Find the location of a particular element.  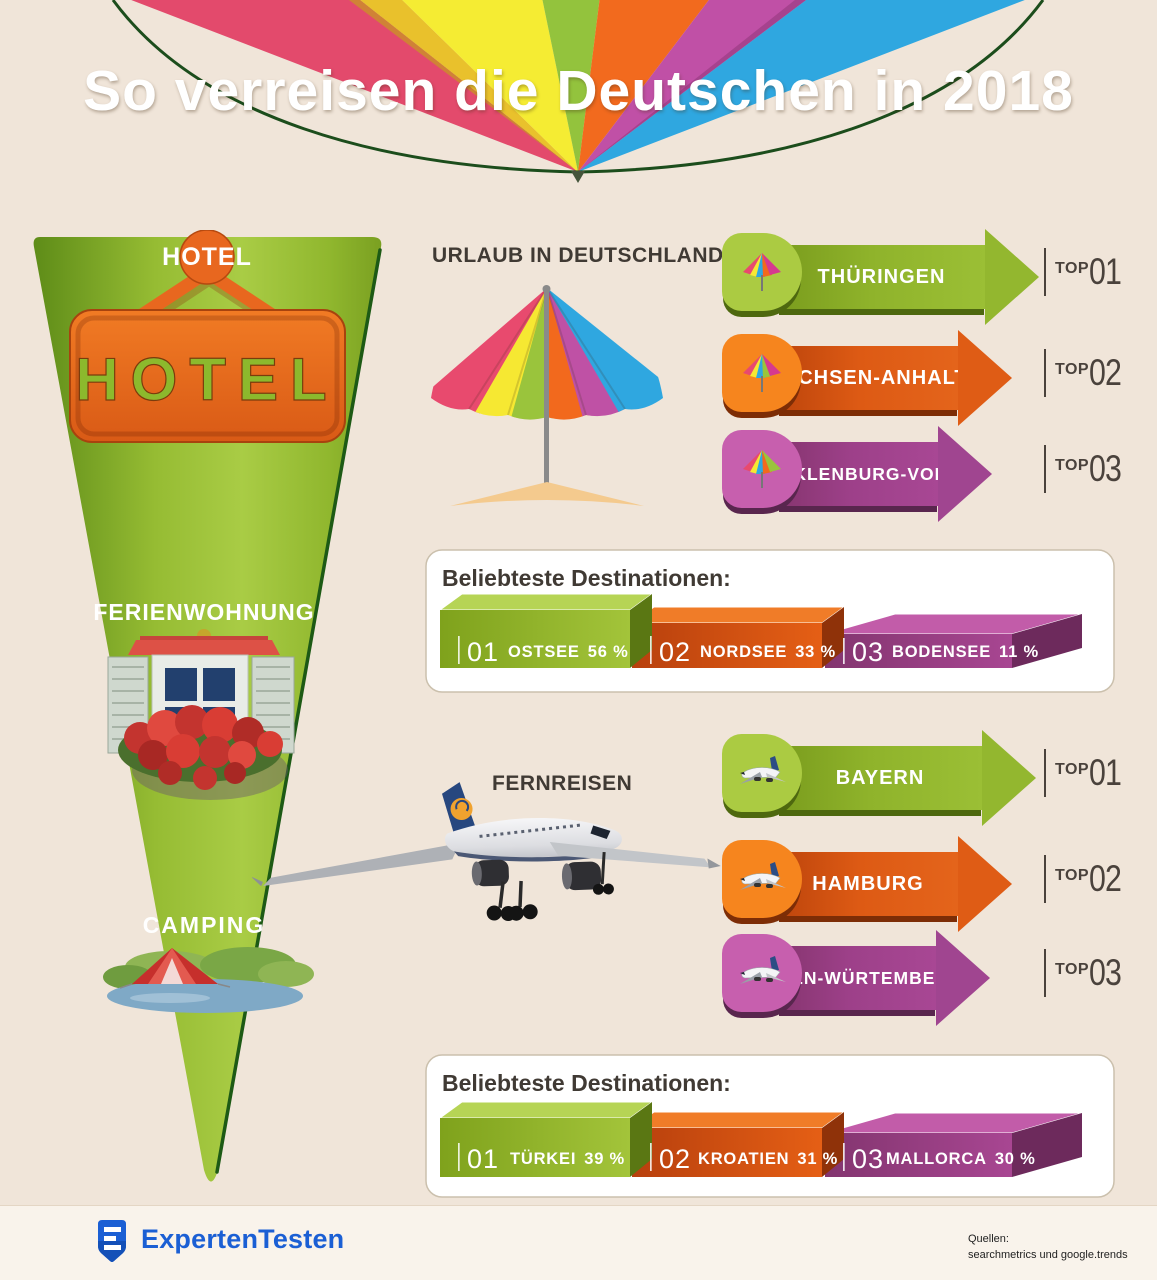

camping-graphic is located at coordinates (208, 980).